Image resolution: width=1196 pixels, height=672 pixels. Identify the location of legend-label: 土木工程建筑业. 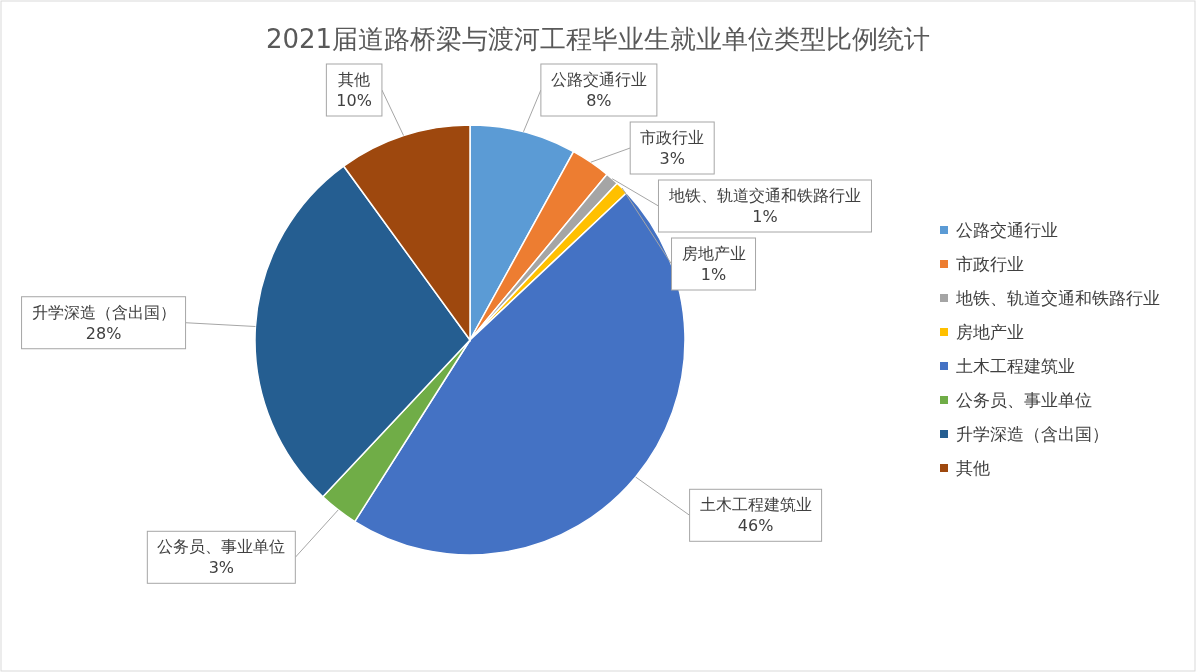
(1015, 366).